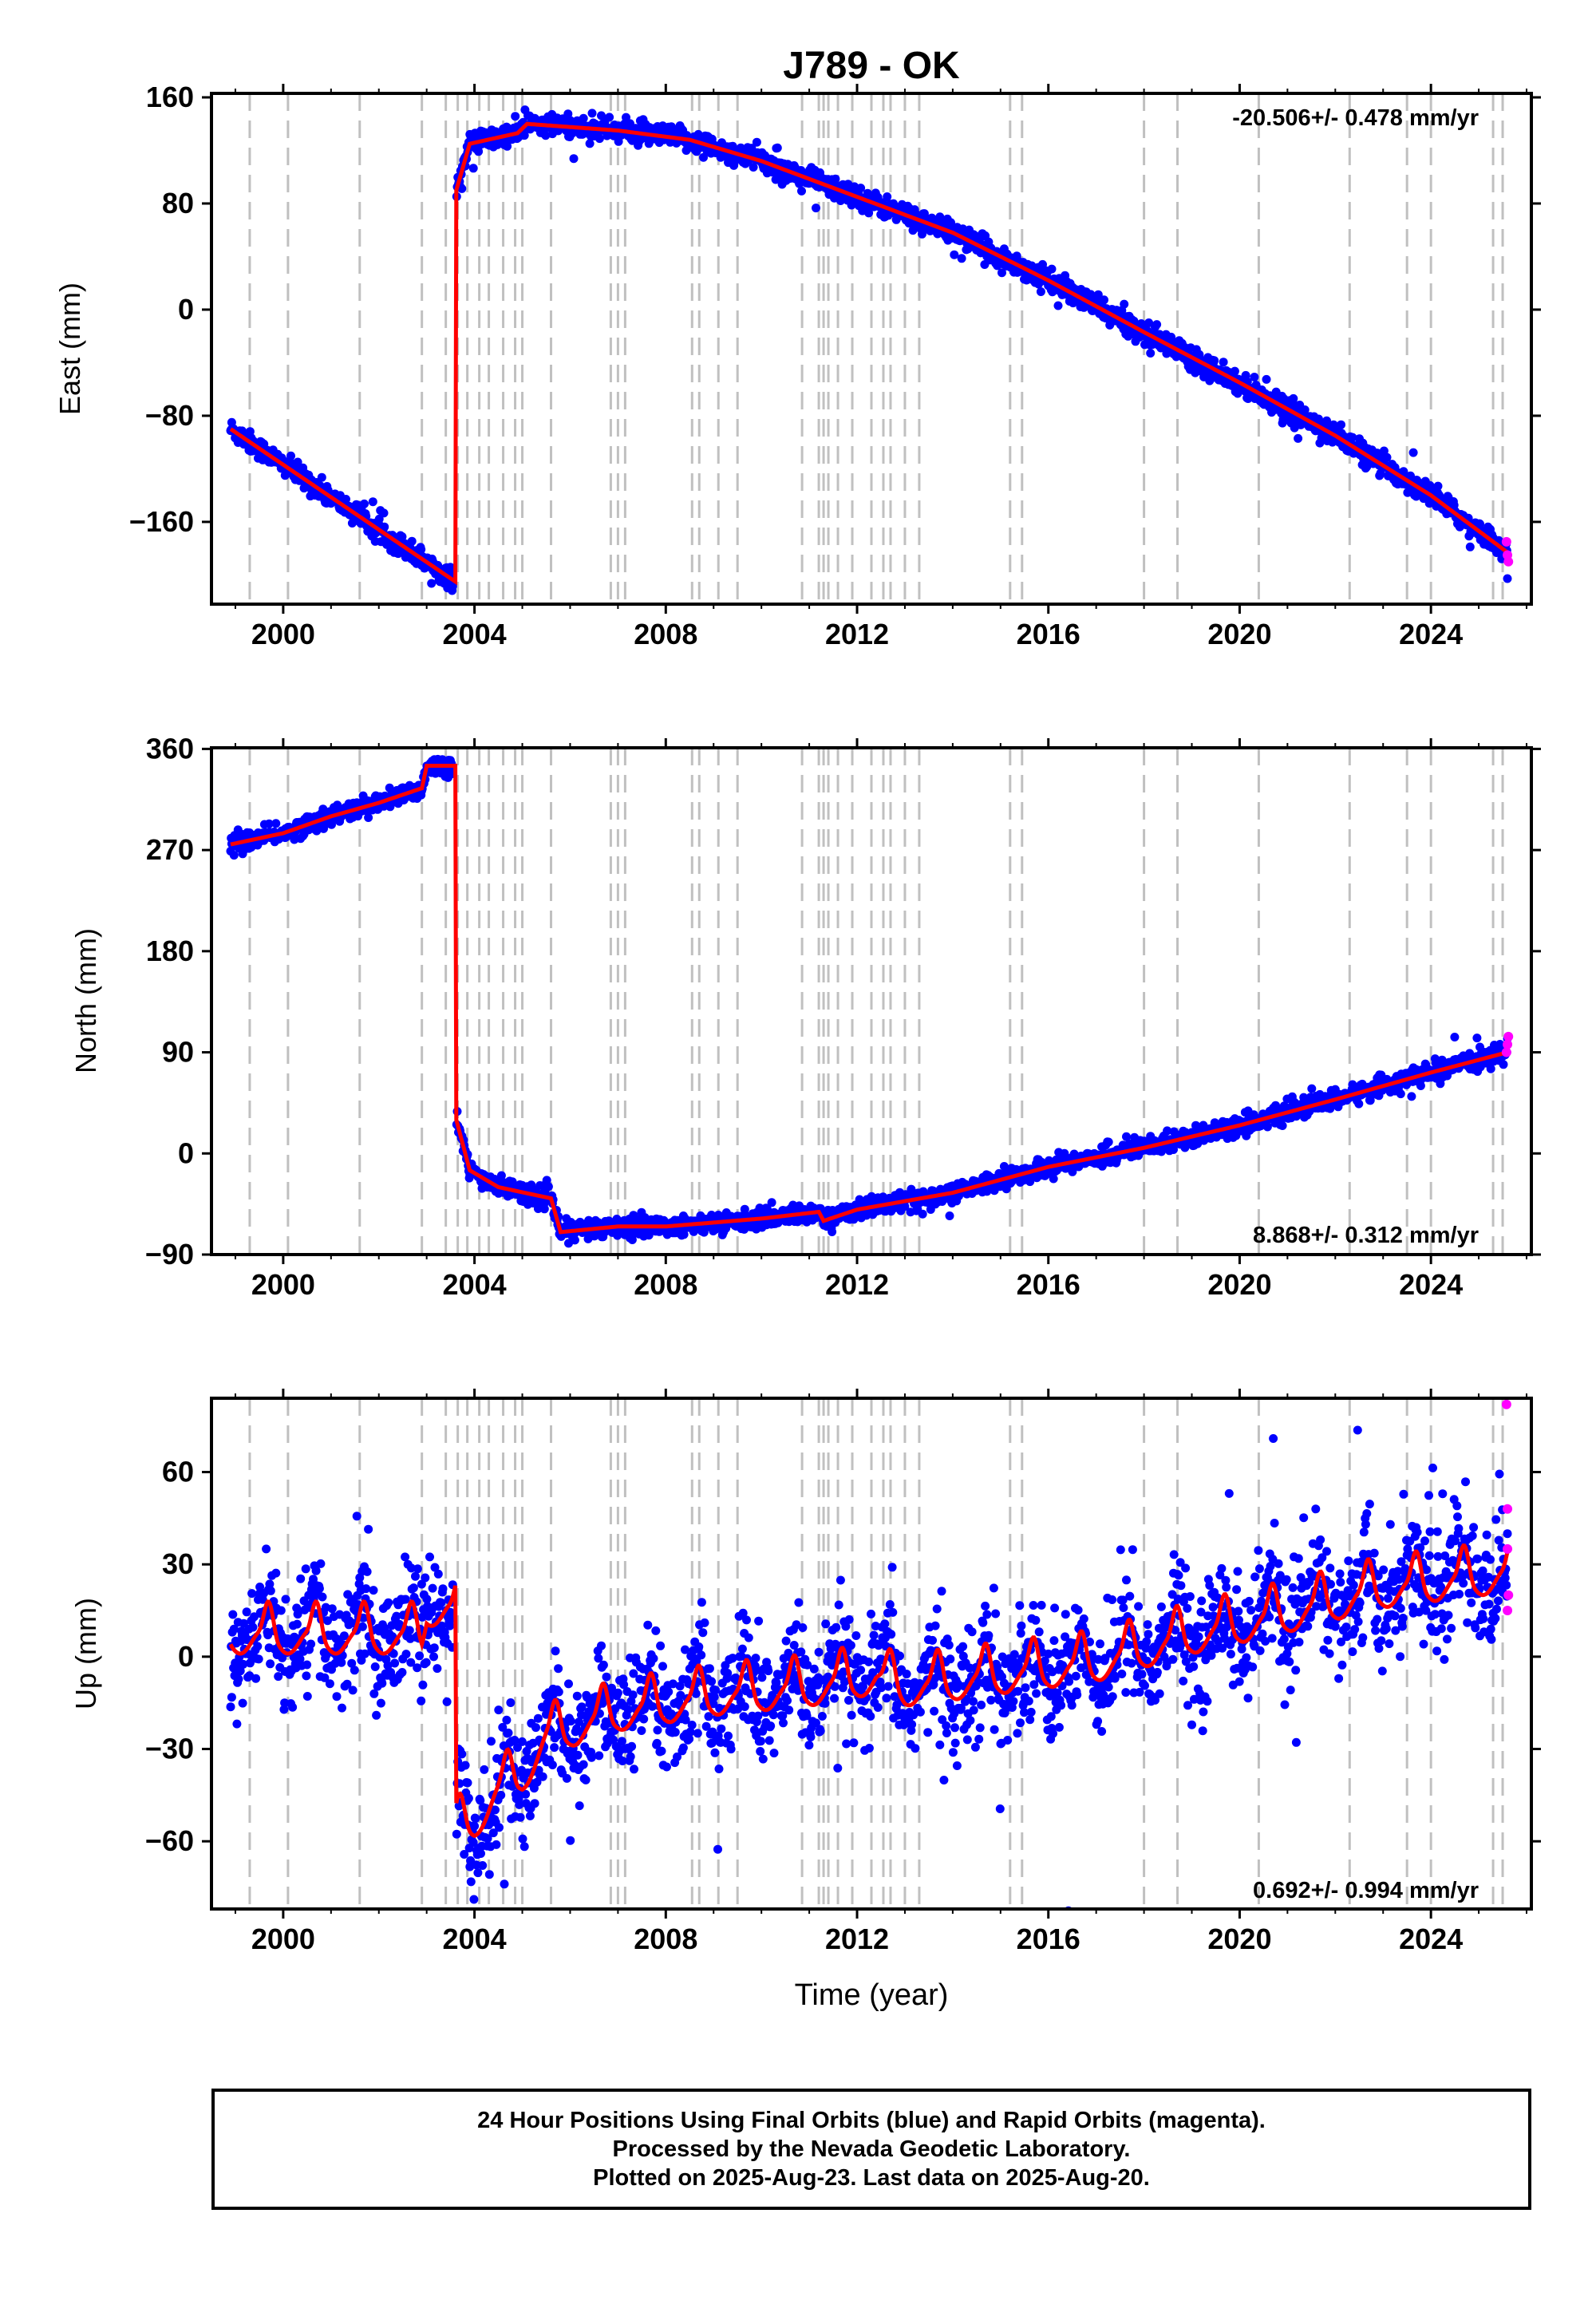 The image size is (1596, 2316). What do you see at coordinates (170, 951) in the screenshot?
I see `north-ytick-label-3: 180` at bounding box center [170, 951].